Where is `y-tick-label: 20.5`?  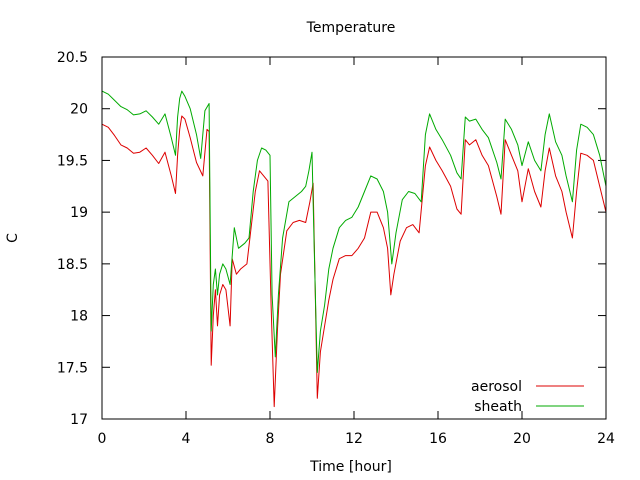
y-tick-label: 20.5 is located at coordinates (72, 58).